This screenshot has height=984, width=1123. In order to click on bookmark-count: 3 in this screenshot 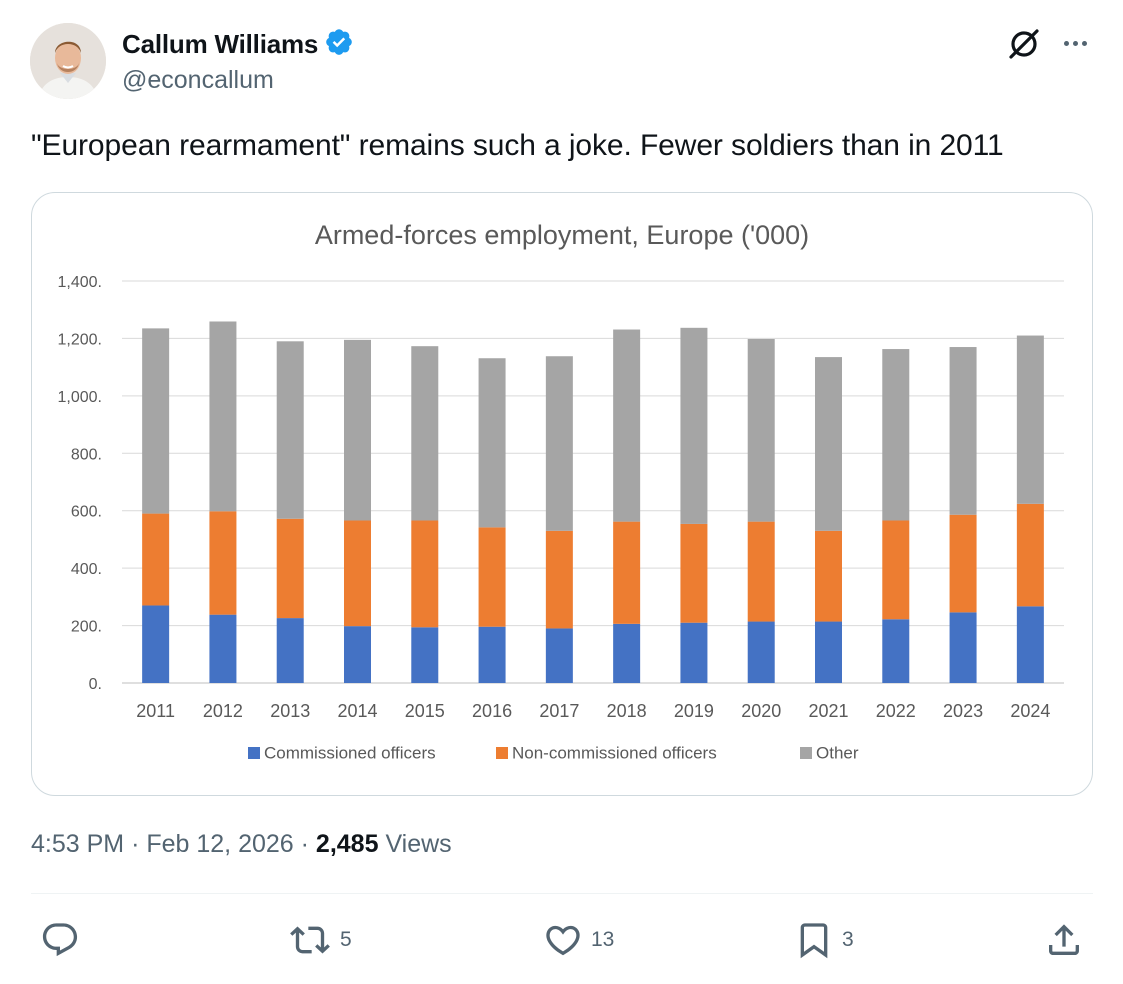, I will do `click(848, 939)`.